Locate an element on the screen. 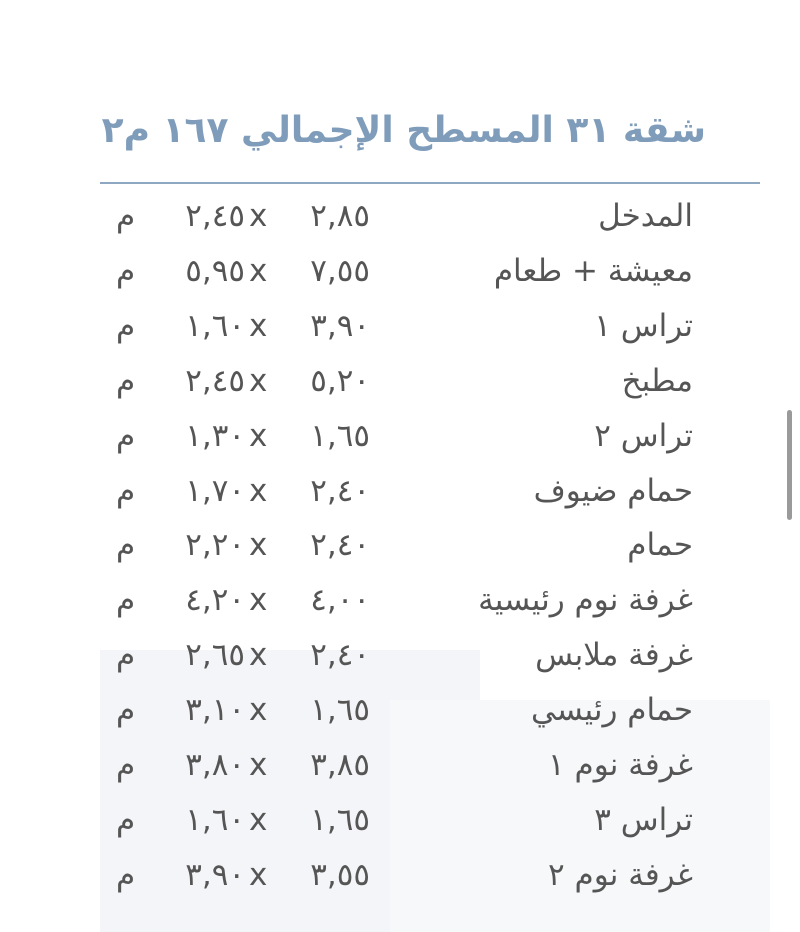 This screenshot has height=932, width=800. room-row: معيشة + طعام ٧,٥٥ x ٥,٩٥ م is located at coordinates (400, 278).